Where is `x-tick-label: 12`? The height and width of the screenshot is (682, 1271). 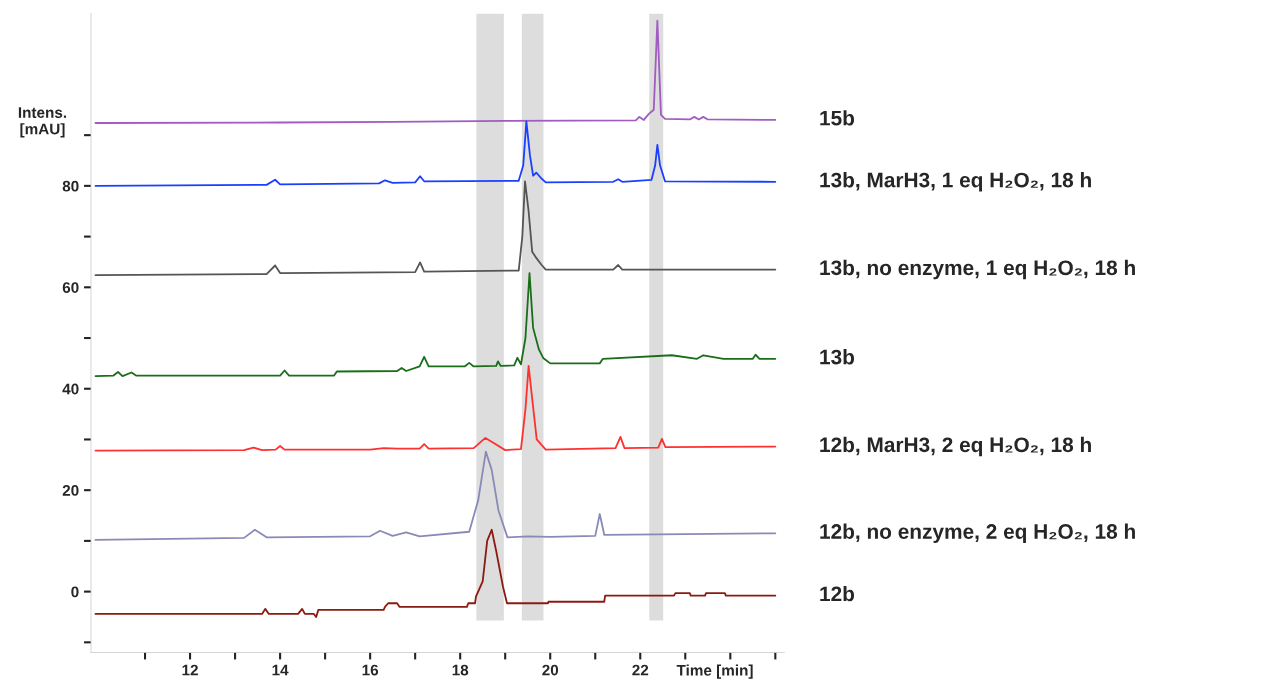
x-tick-label: 12 is located at coordinates (190, 670).